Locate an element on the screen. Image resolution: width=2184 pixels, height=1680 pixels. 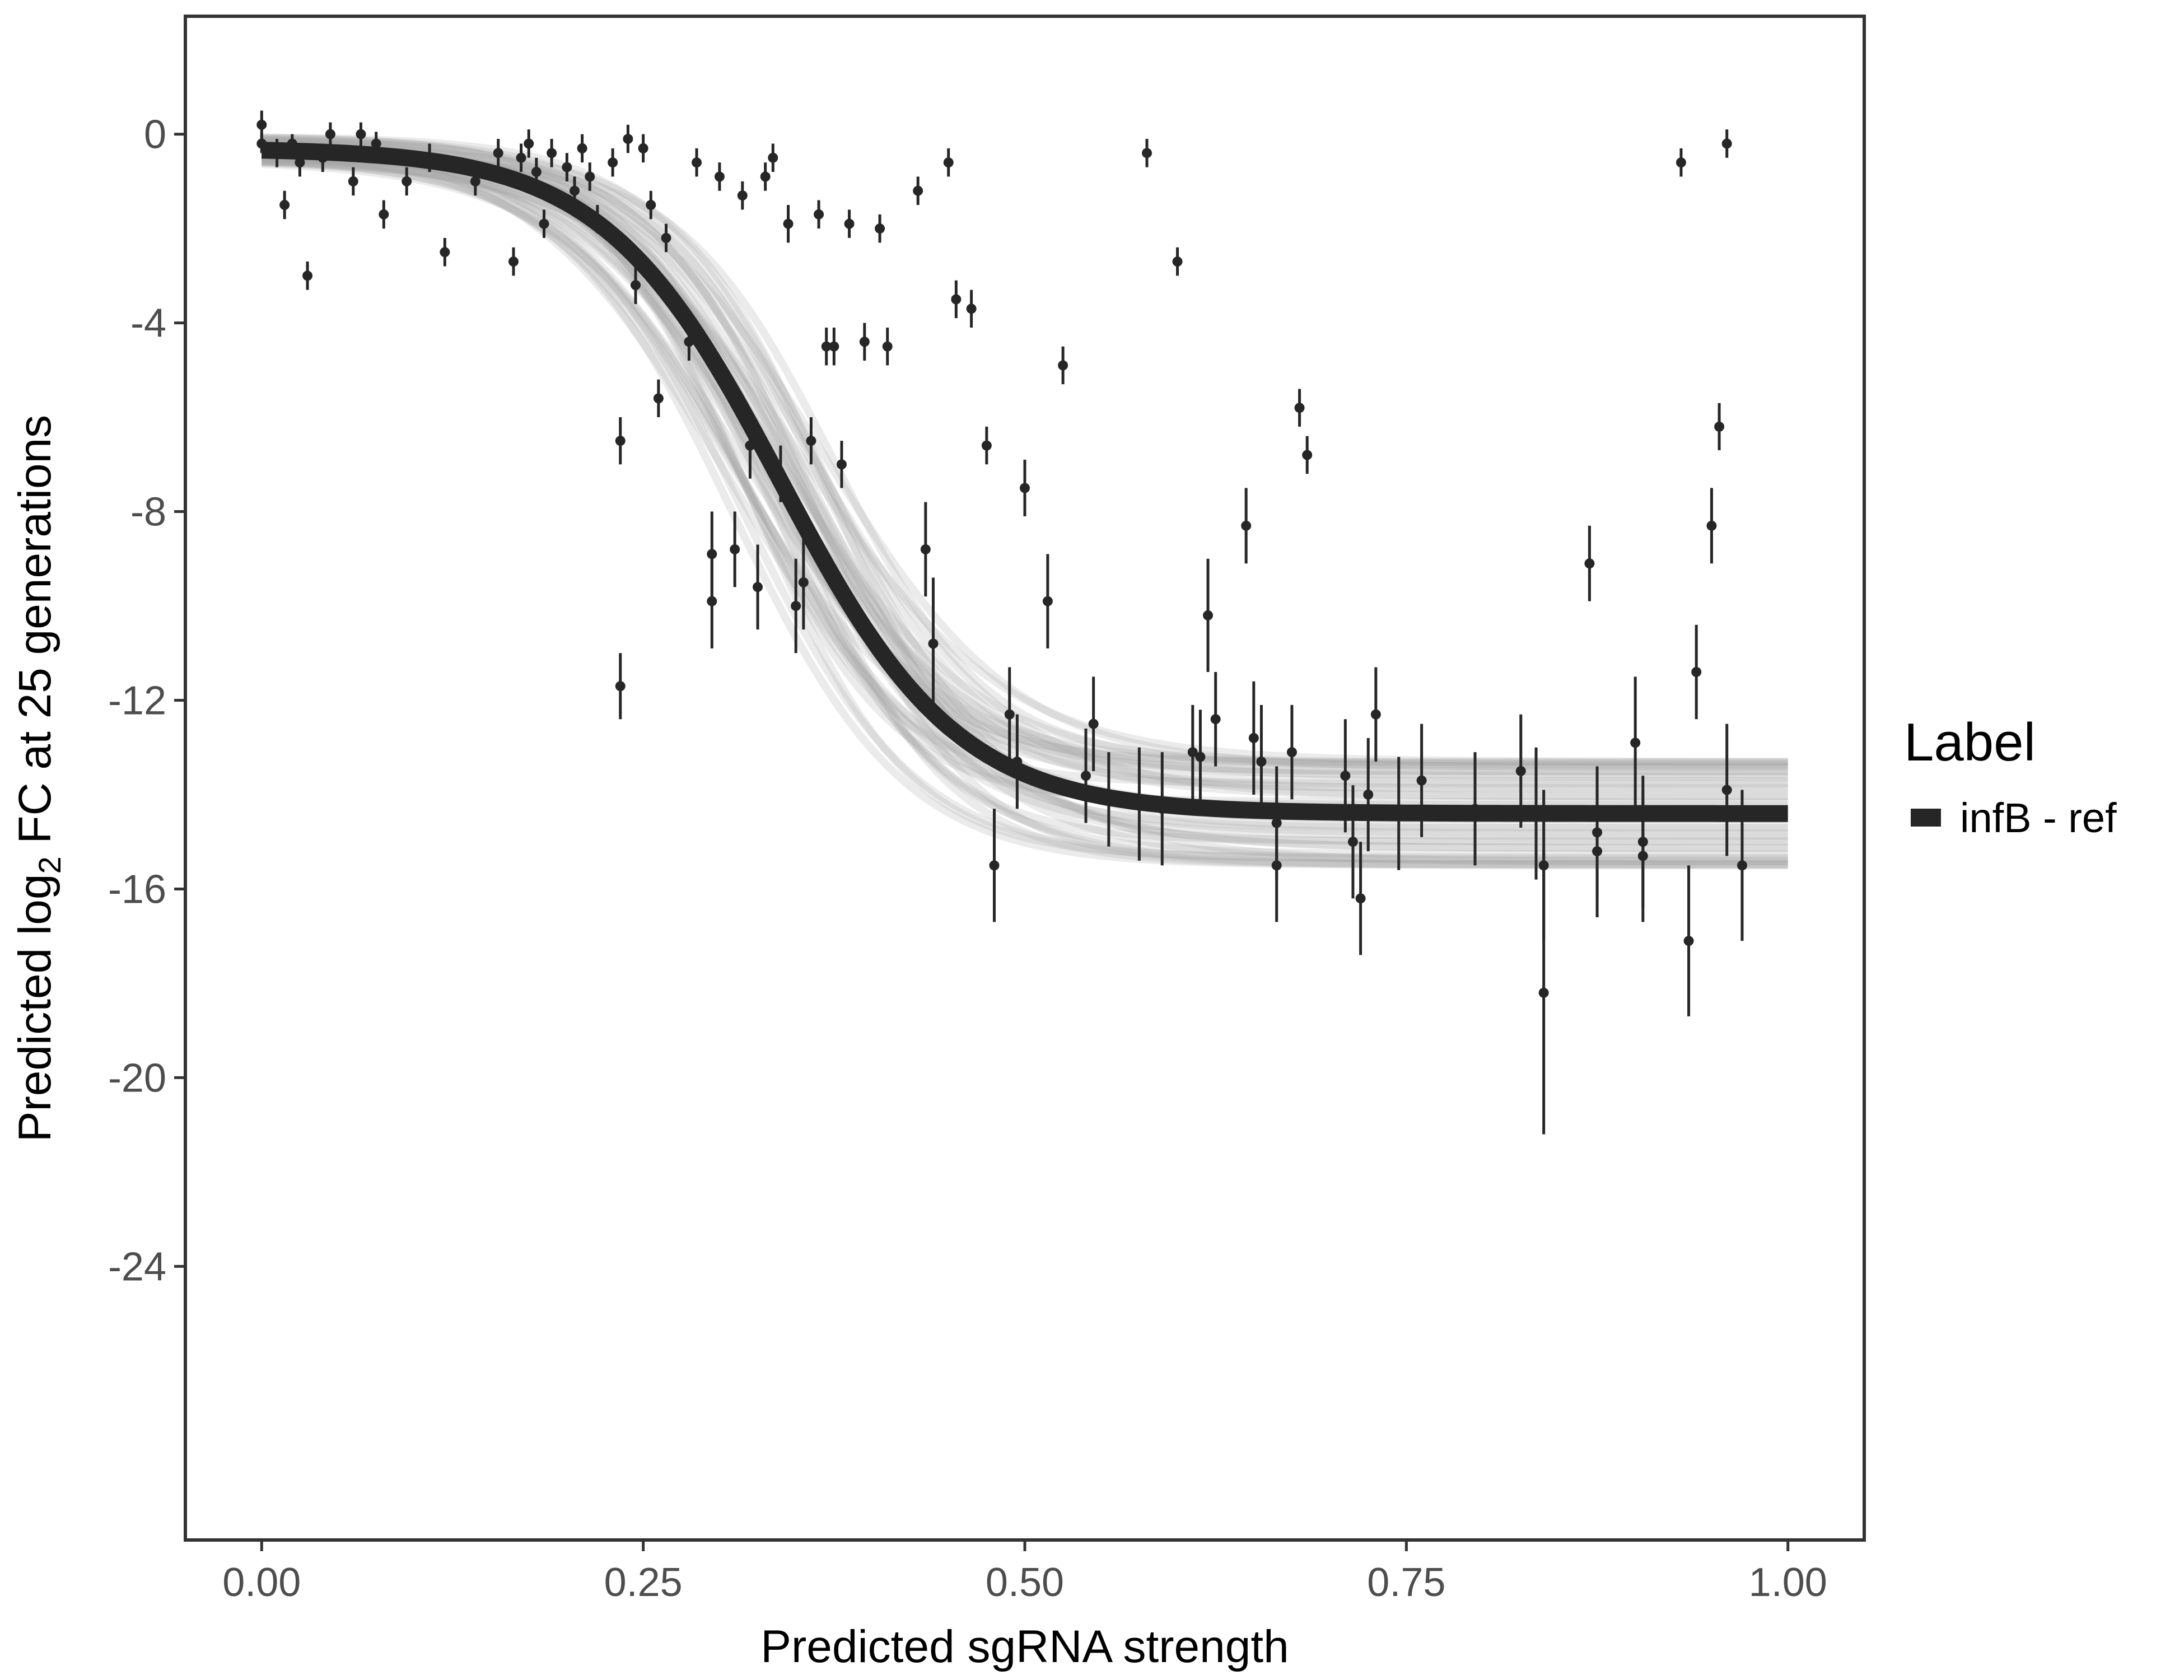
legend-label-infB-ref: infB - ref is located at coordinates (2039, 818).